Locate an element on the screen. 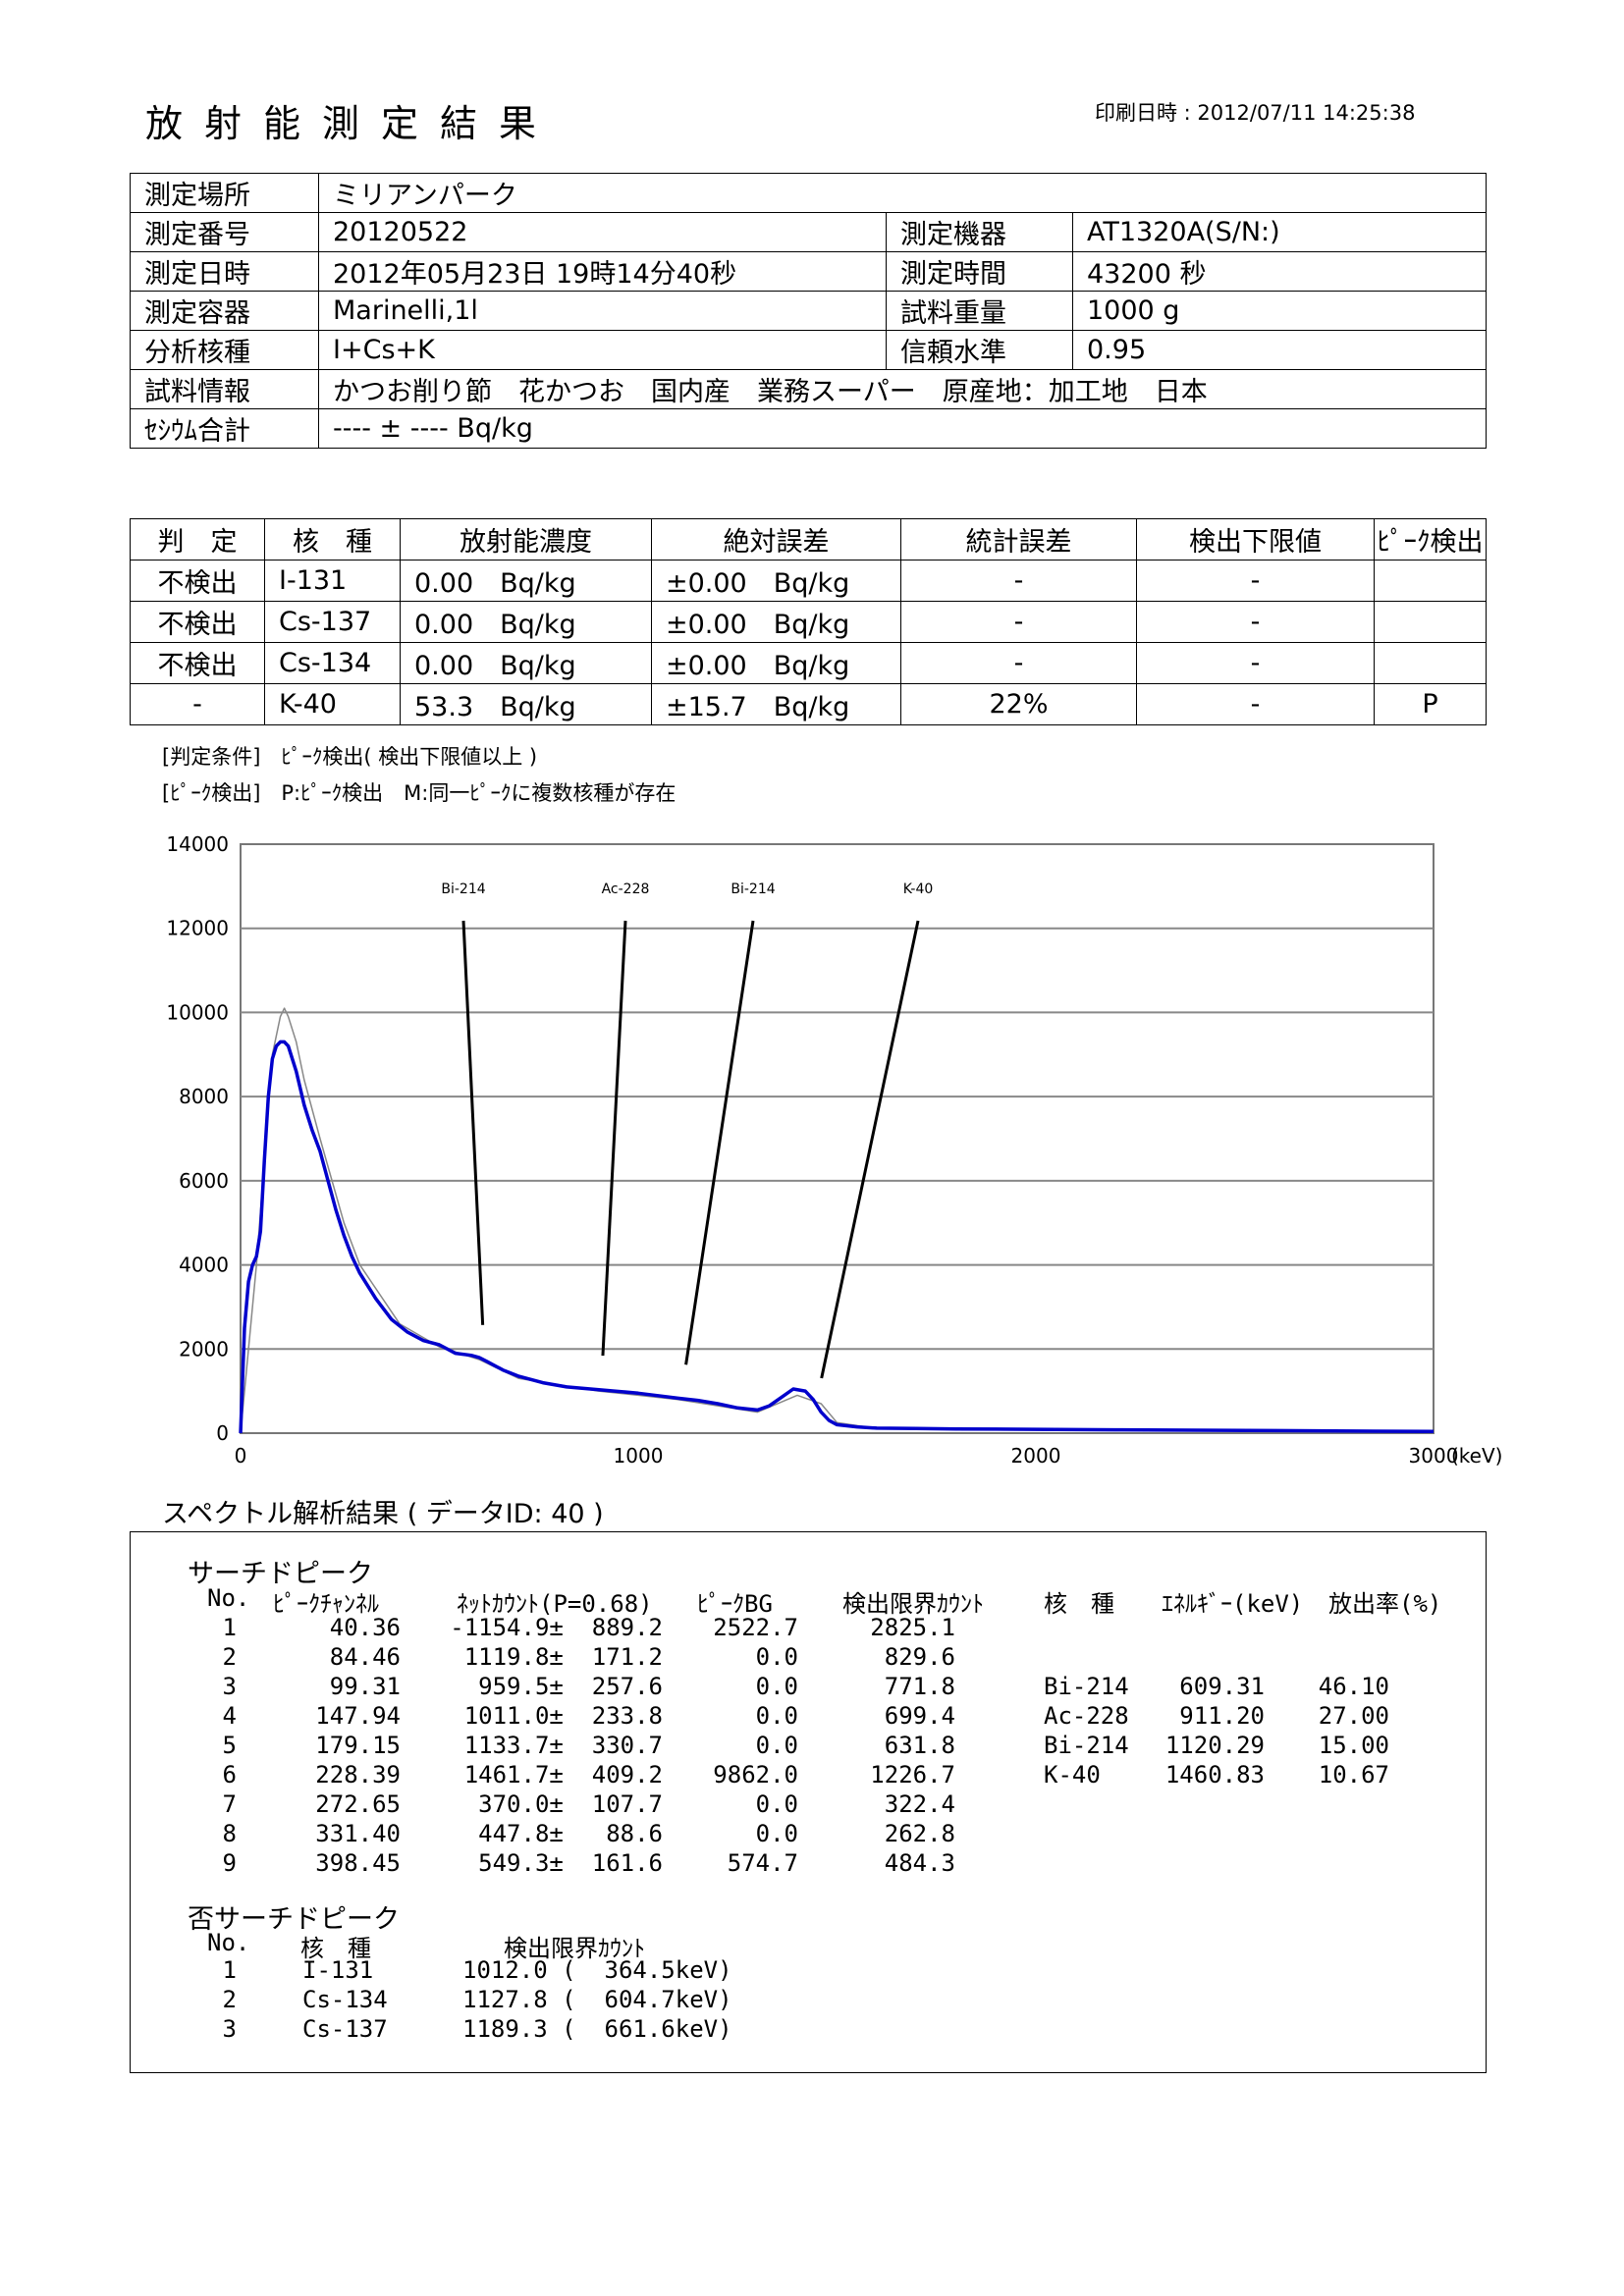 This screenshot has height=2296, width=1624. search-header-cell: ﾋﾟｰｸﾁｬﾝﾈﾙ is located at coordinates (326, 1604).